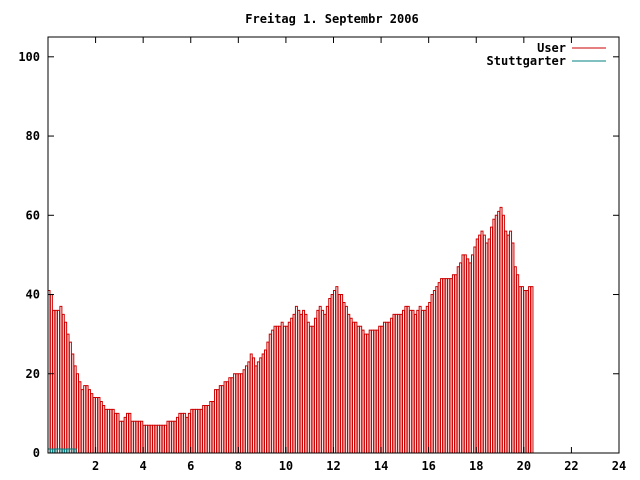  What do you see at coordinates (33, 374) in the screenshot?
I see `y-tick-label: 20` at bounding box center [33, 374].